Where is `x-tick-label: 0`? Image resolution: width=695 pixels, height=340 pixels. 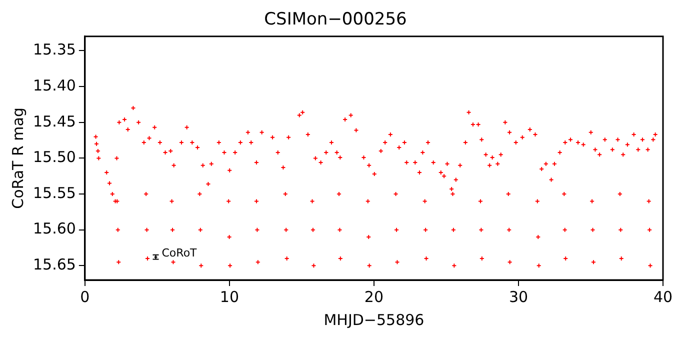
x-tick-label: 0 is located at coordinates (85, 297).